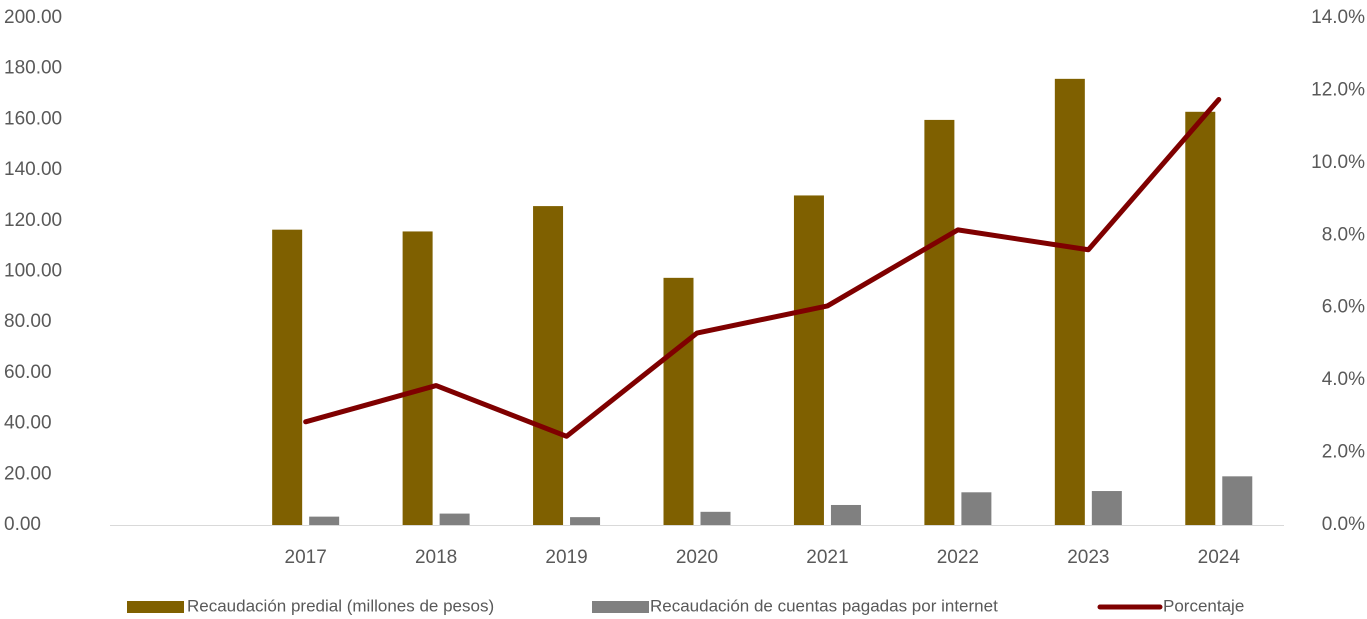  What do you see at coordinates (1343, 234) in the screenshot?
I see `right-tick-label: 8.0%` at bounding box center [1343, 234].